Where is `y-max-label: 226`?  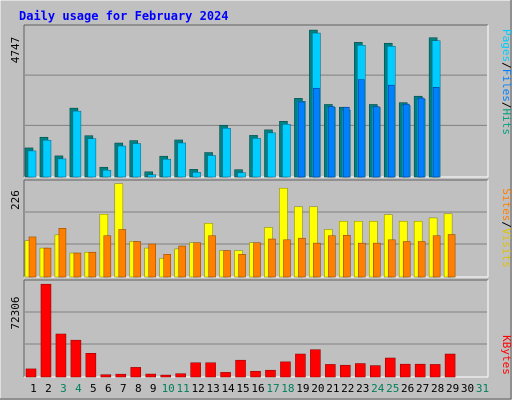
y-max-label: 226 is located at coordinates (15, 200).